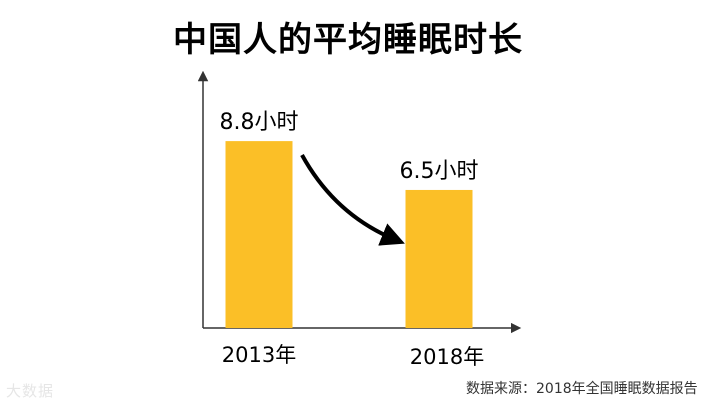 The width and height of the screenshot is (724, 407). I want to click on x-tick-label-0: 2013年, so click(259, 355).